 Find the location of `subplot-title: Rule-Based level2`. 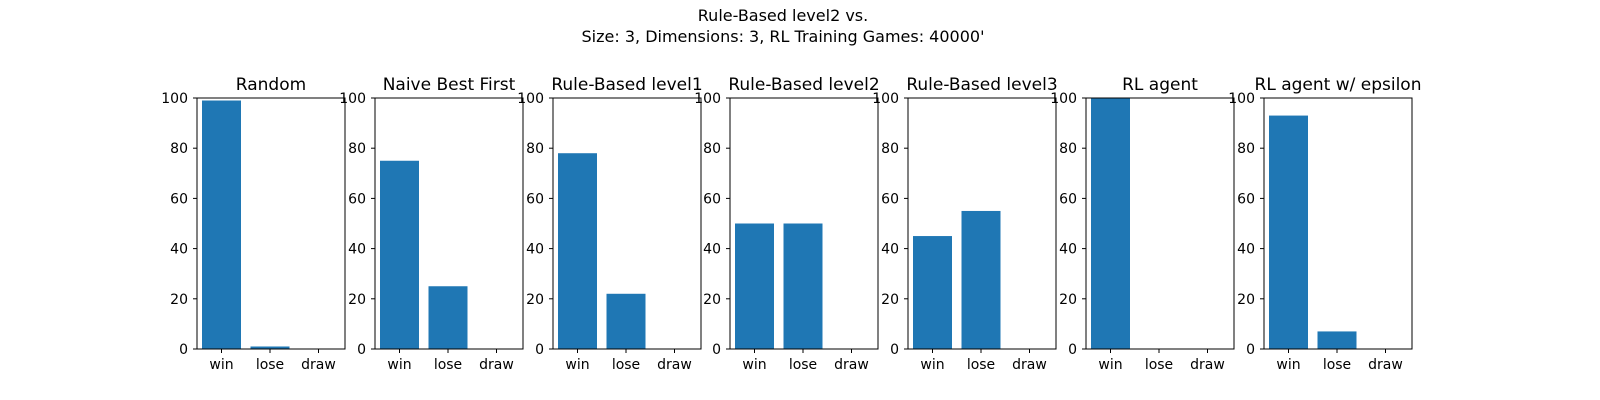

subplot-title: Rule-Based level2 is located at coordinates (803, 85).